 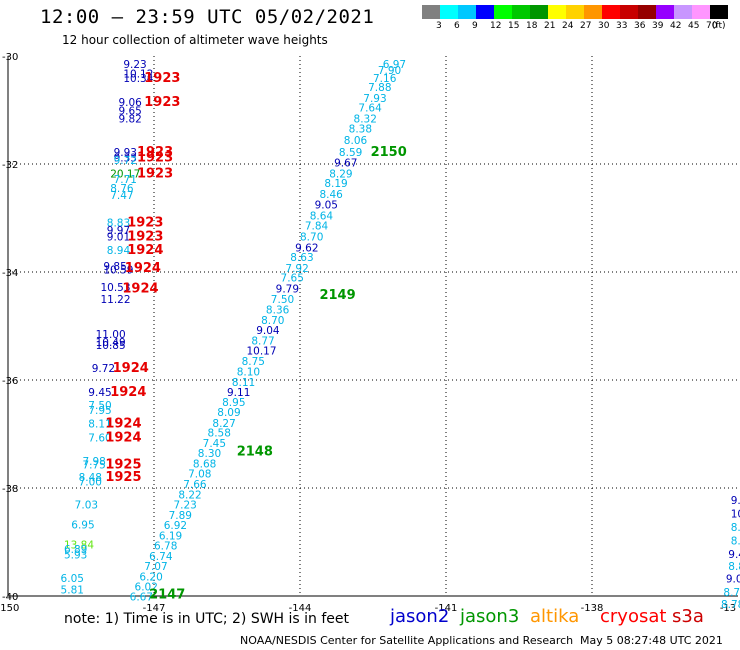 What do you see at coordinates (154, 608) in the screenshot?
I see `x-tick-label: -147` at bounding box center [154, 608].